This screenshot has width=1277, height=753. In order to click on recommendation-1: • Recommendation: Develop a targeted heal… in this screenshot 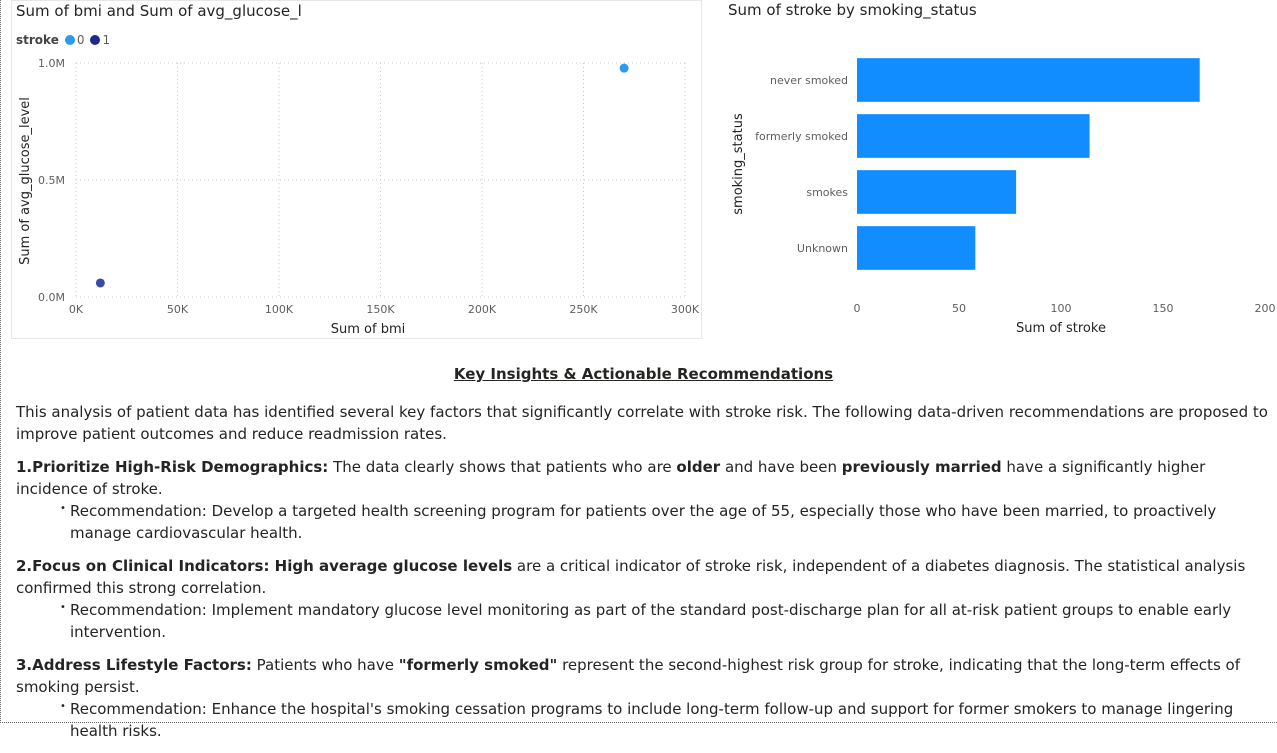, I will do `click(643, 522)`.